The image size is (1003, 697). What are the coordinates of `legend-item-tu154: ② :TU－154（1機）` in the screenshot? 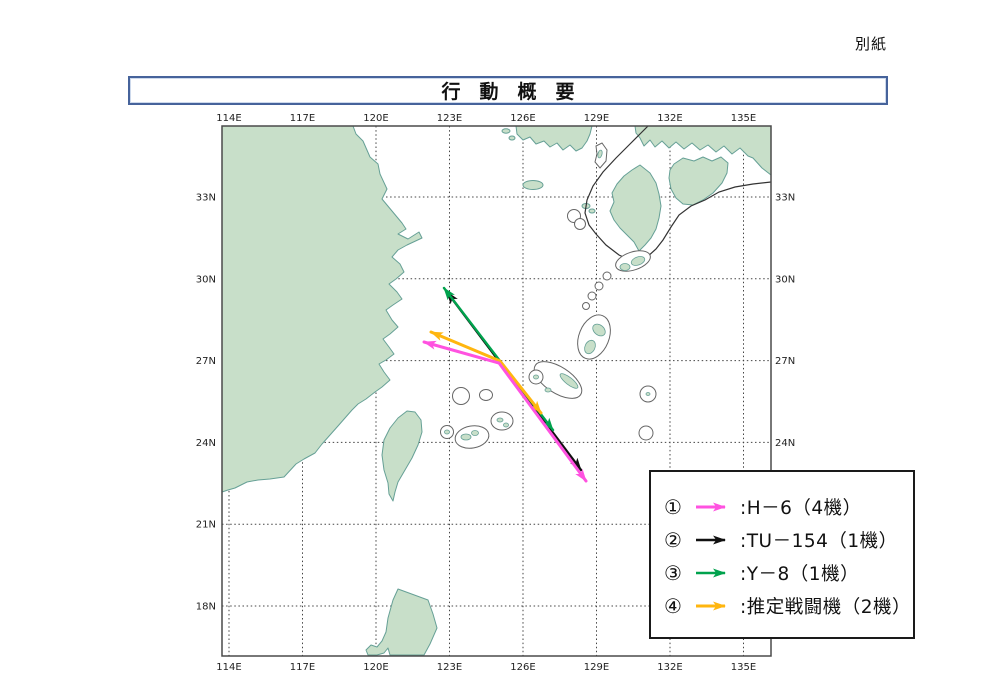 It's located at (788, 540).